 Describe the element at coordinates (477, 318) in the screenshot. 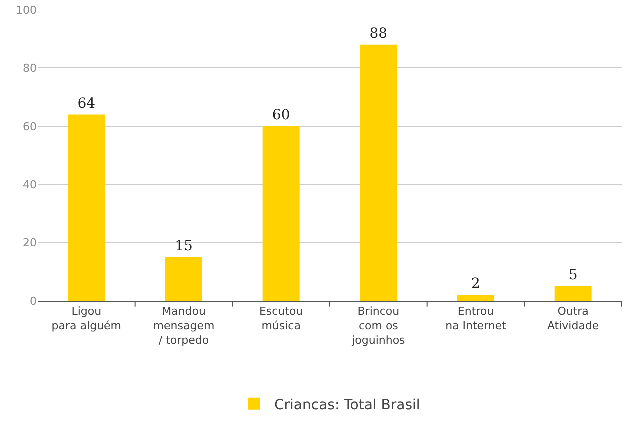

I see `x-tick-label: Entrou na Internet` at that location.